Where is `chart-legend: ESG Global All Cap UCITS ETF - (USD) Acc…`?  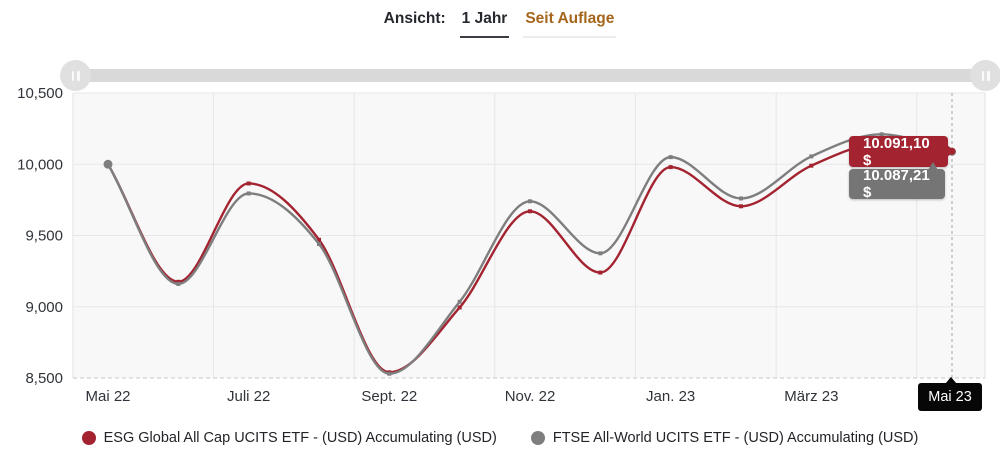
chart-legend: ESG Global All Cap UCITS ETF - (USD) Acc… is located at coordinates (500, 438).